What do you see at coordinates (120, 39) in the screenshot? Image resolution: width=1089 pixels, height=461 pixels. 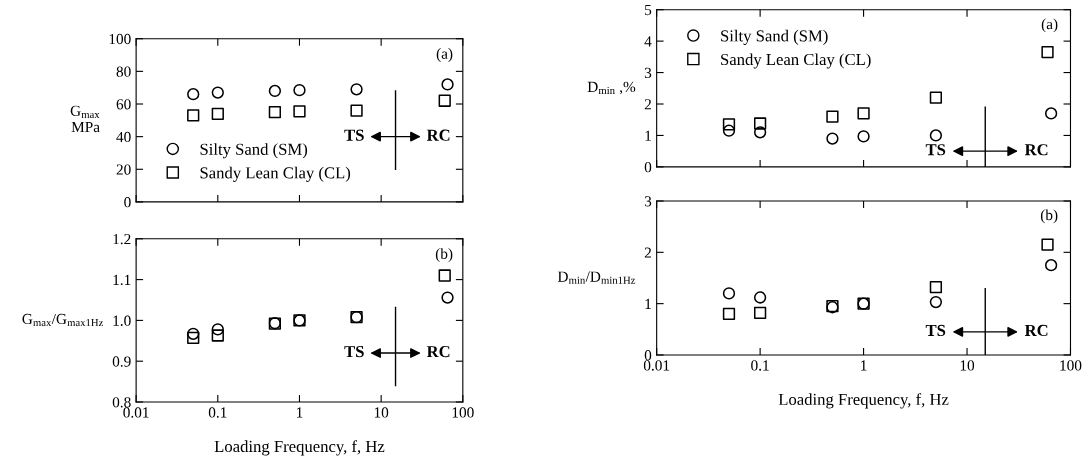 I see `y-tick-label: 100` at bounding box center [120, 39].